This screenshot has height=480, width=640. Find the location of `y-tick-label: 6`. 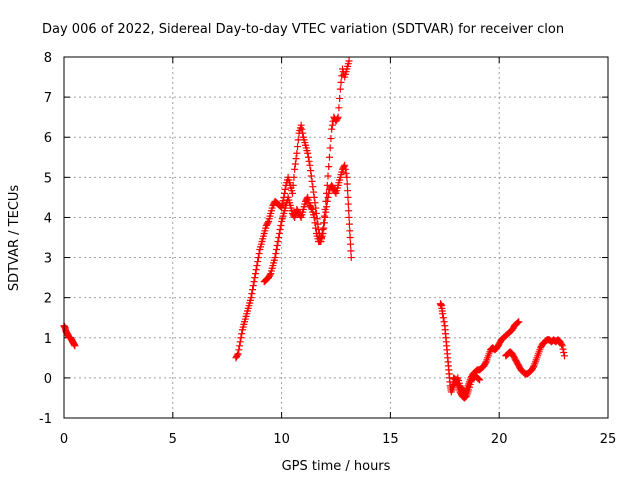

y-tick-label: 6 is located at coordinates (48, 138).